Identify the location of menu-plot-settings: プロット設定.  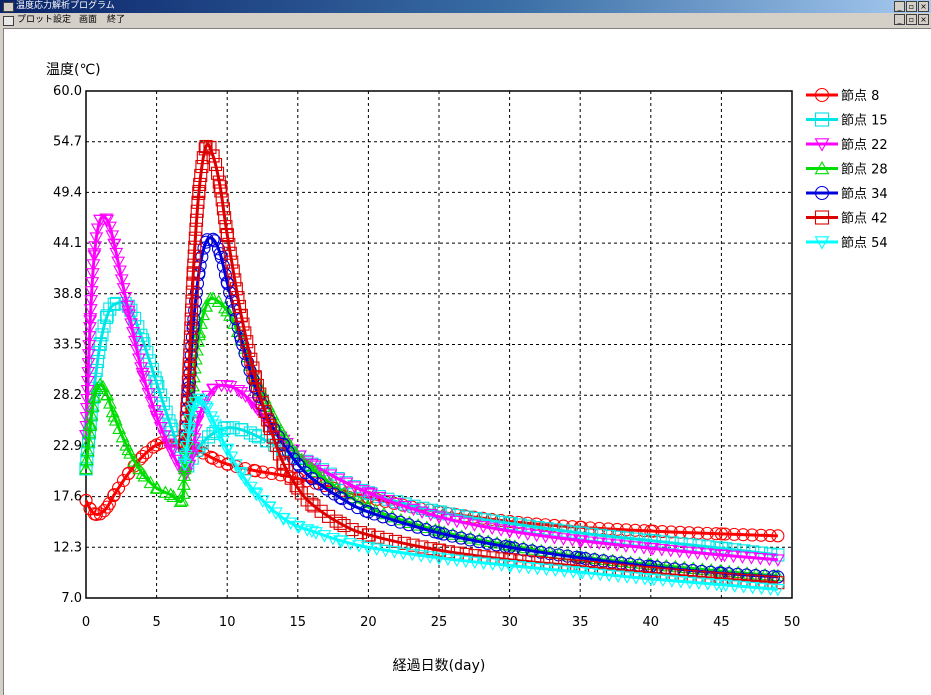
(44, 20).